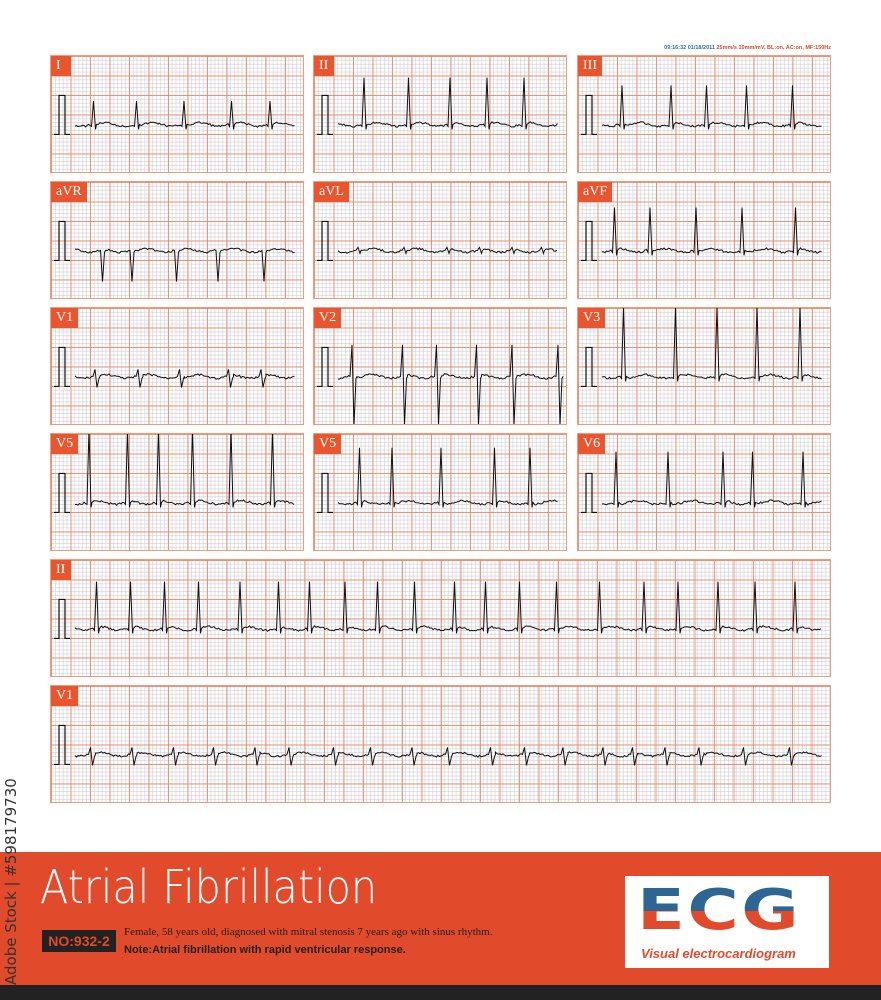 The width and height of the screenshot is (881, 1000). Describe the element at coordinates (61, 66) in the screenshot. I see `lead-label: I` at that location.